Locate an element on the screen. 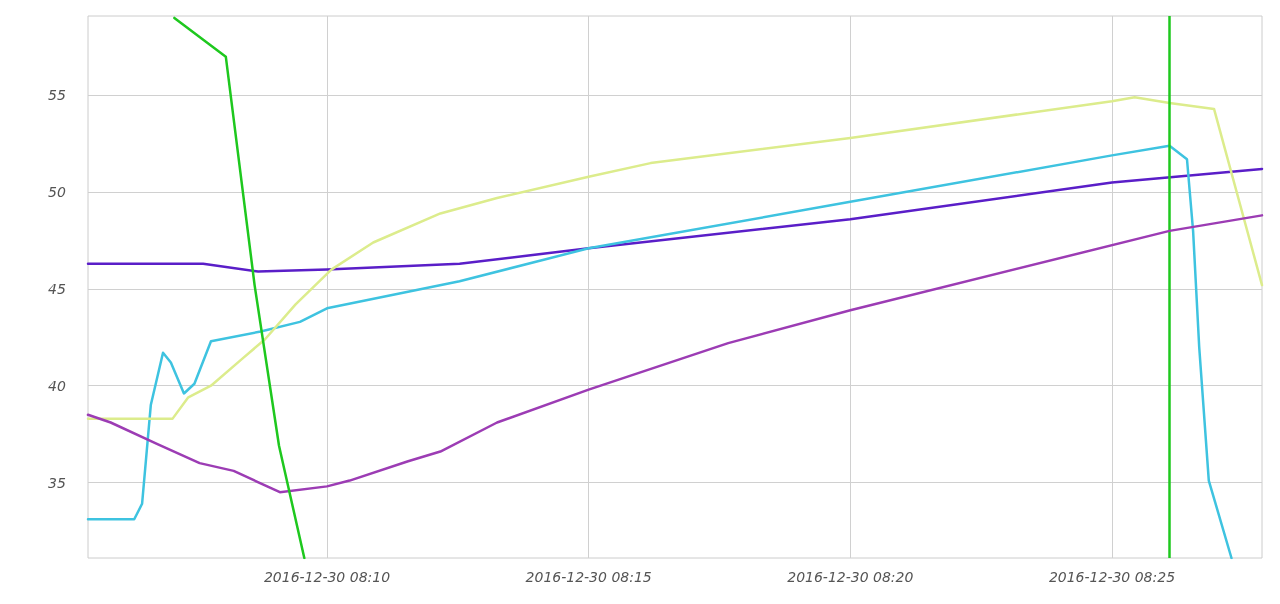 This screenshot has width=1280, height=604. y-tick-label: 45 is located at coordinates (57, 288).